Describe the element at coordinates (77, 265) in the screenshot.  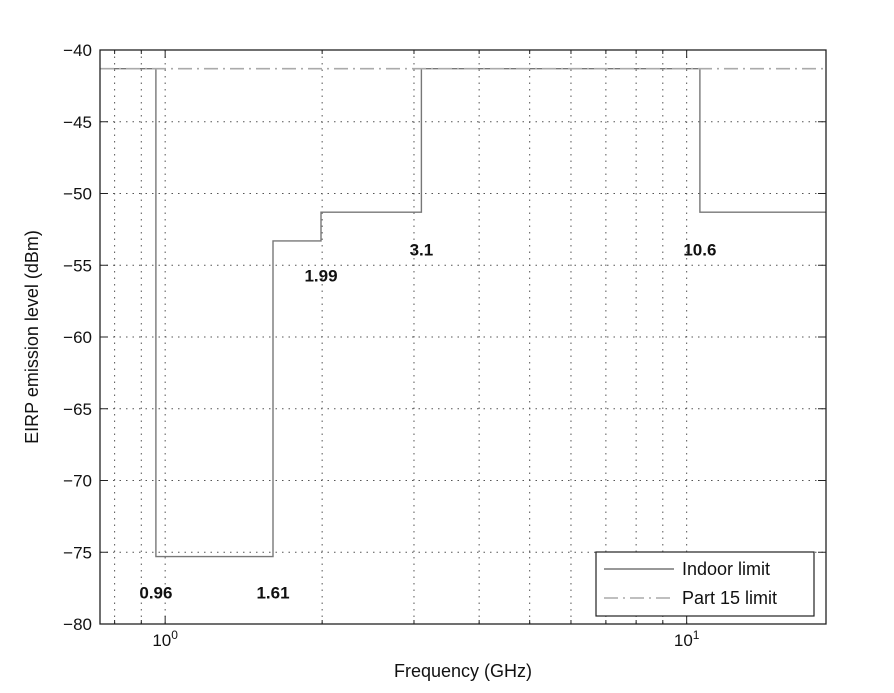
I see `y-tick-label: −55` at that location.